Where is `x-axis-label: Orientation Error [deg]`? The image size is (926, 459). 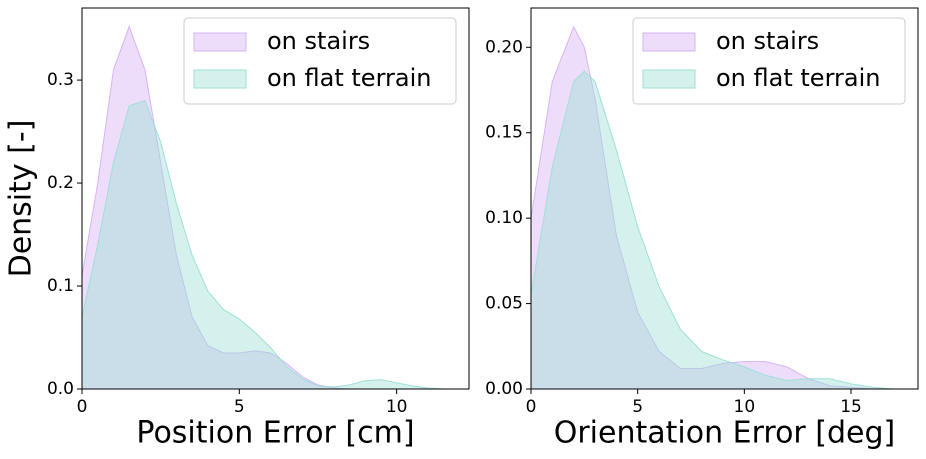
x-axis-label: Orientation Error [deg] is located at coordinates (725, 433).